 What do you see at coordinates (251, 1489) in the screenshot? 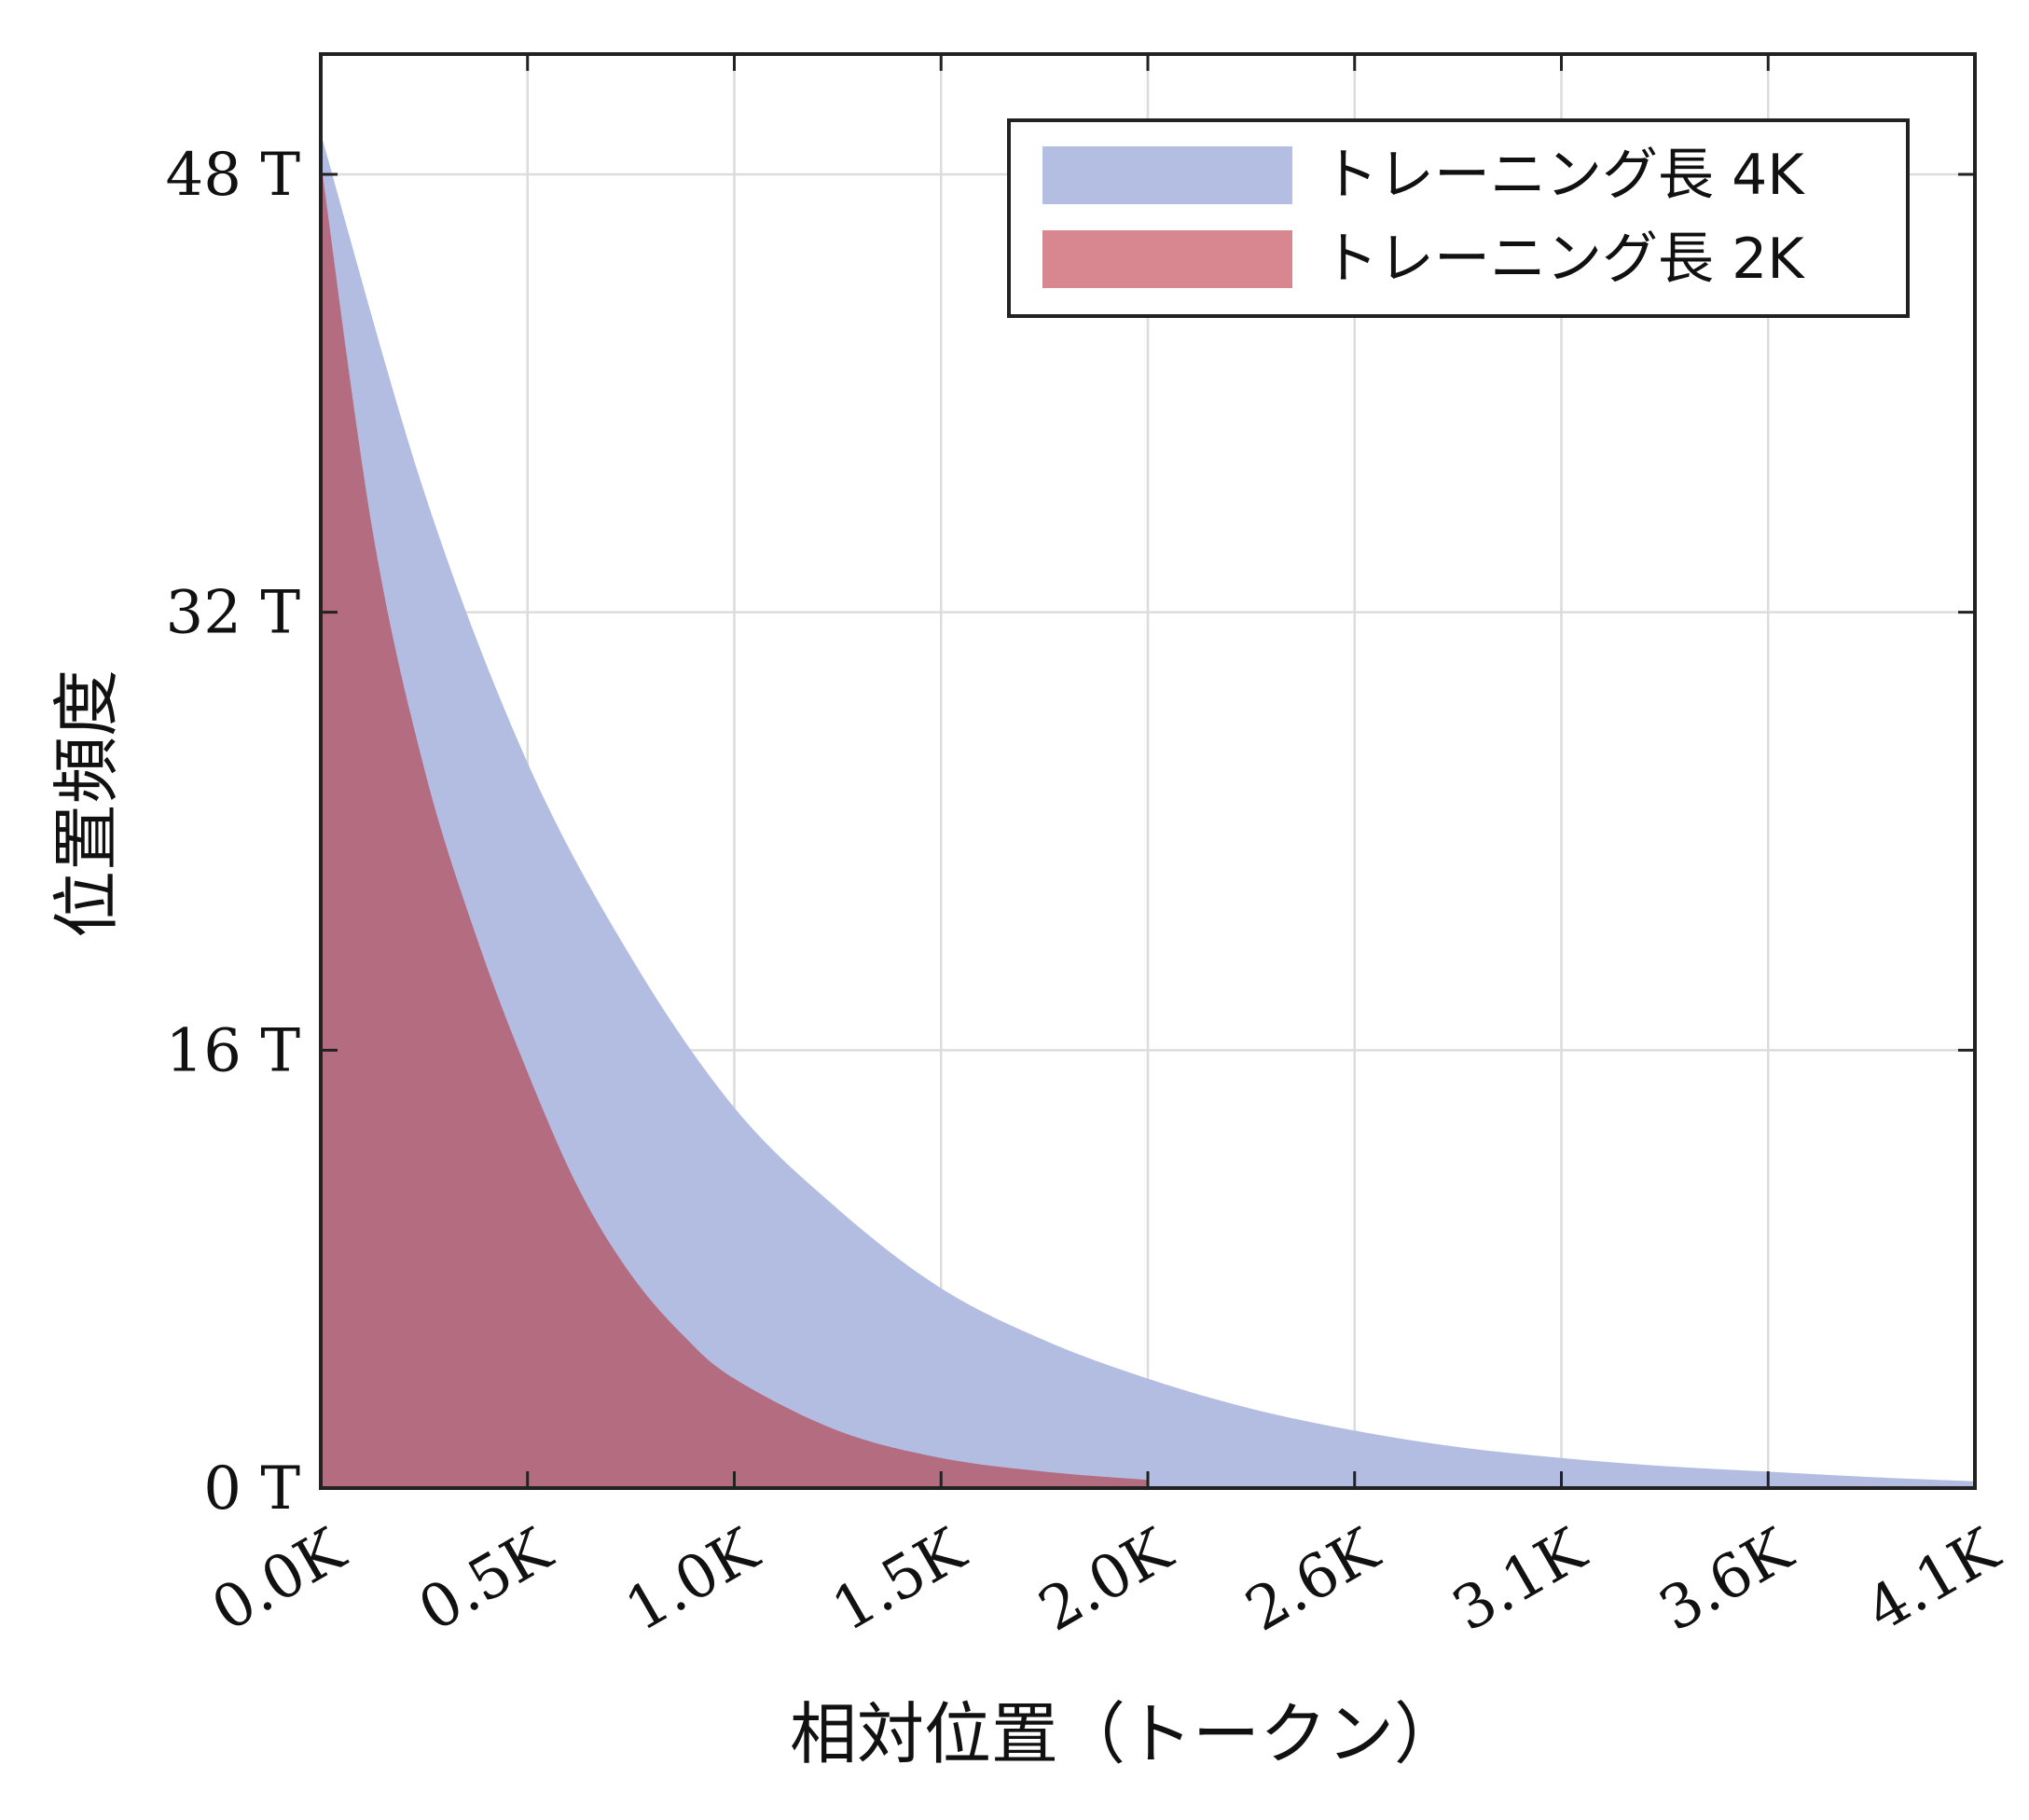
I see `y-tick-label: 0 T` at bounding box center [251, 1489].